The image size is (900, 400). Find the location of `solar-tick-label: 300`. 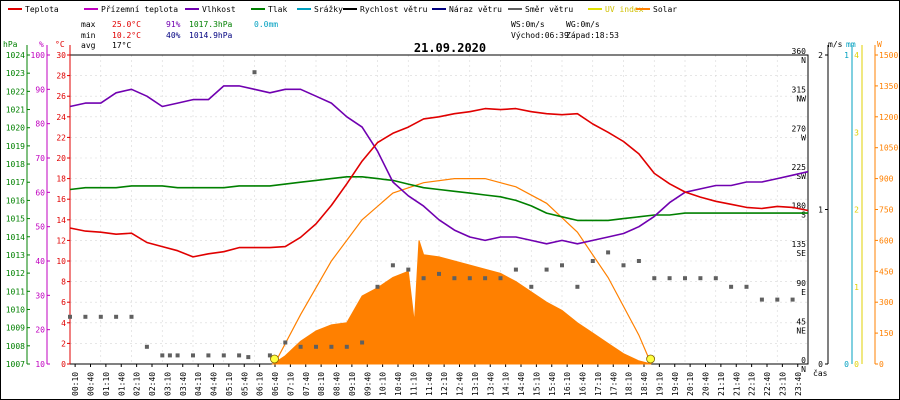

solar-tick-label: 300 is located at coordinates (886, 302).